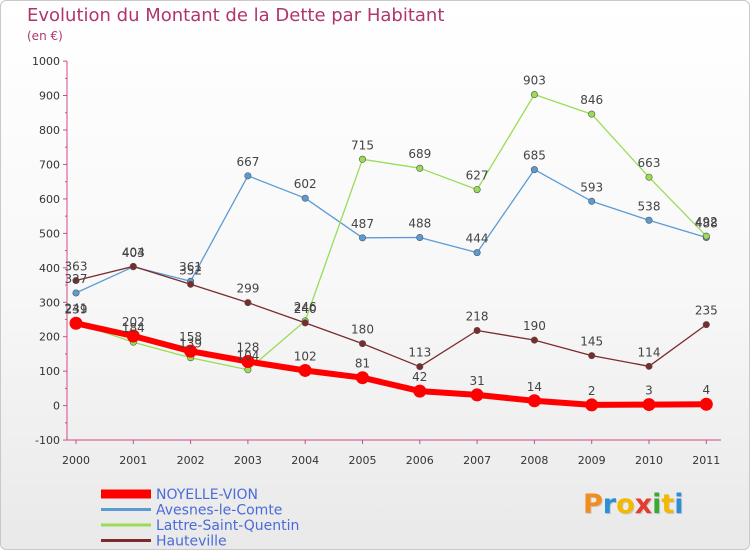 The height and width of the screenshot is (550, 750). I want to click on data-label: 180, so click(362, 330).